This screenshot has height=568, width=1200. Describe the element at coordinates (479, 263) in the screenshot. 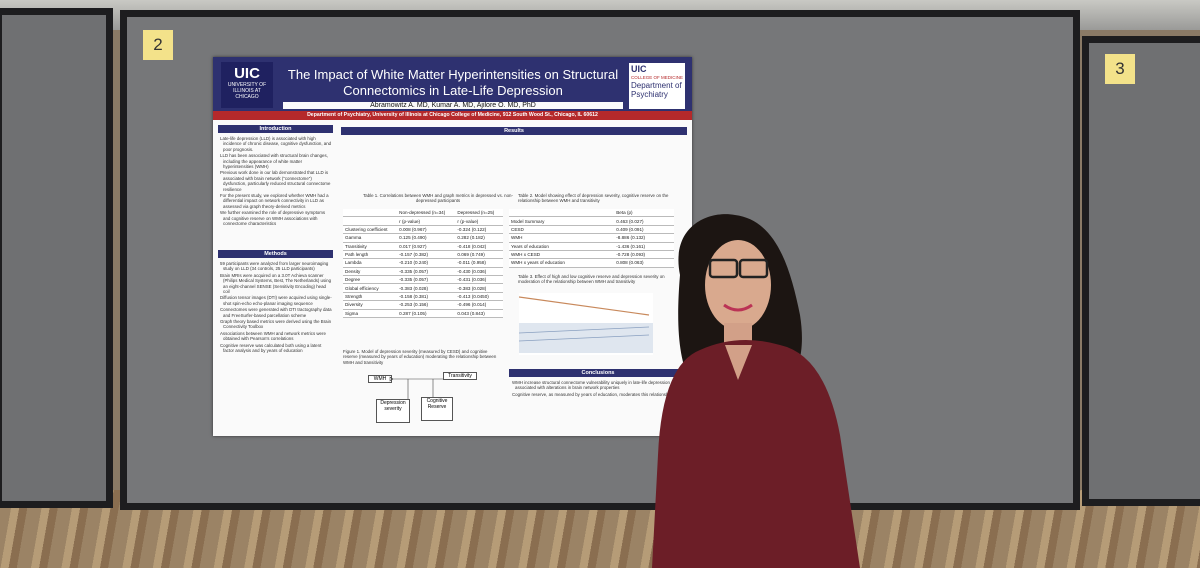

I see `table-cell: -0.011 (0.958)` at that location.